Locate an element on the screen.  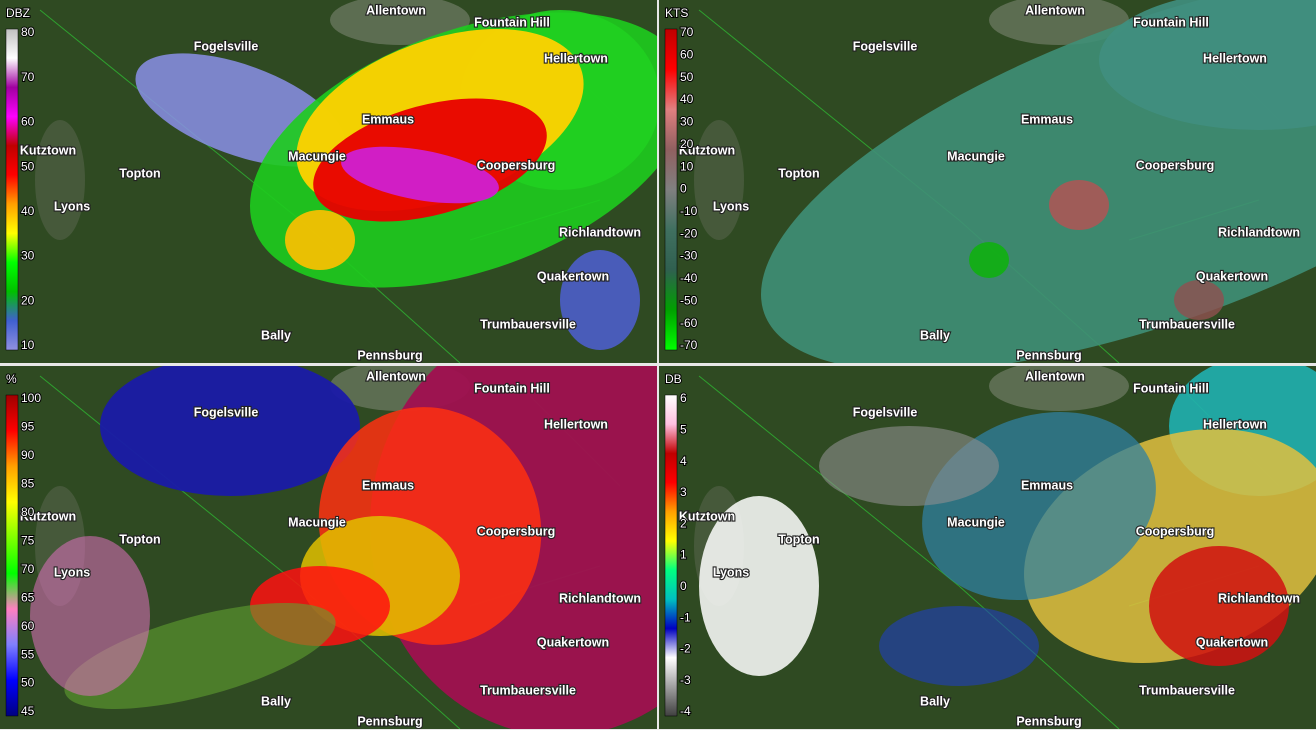
scale-tick-label: 100 is located at coordinates (31, 398).